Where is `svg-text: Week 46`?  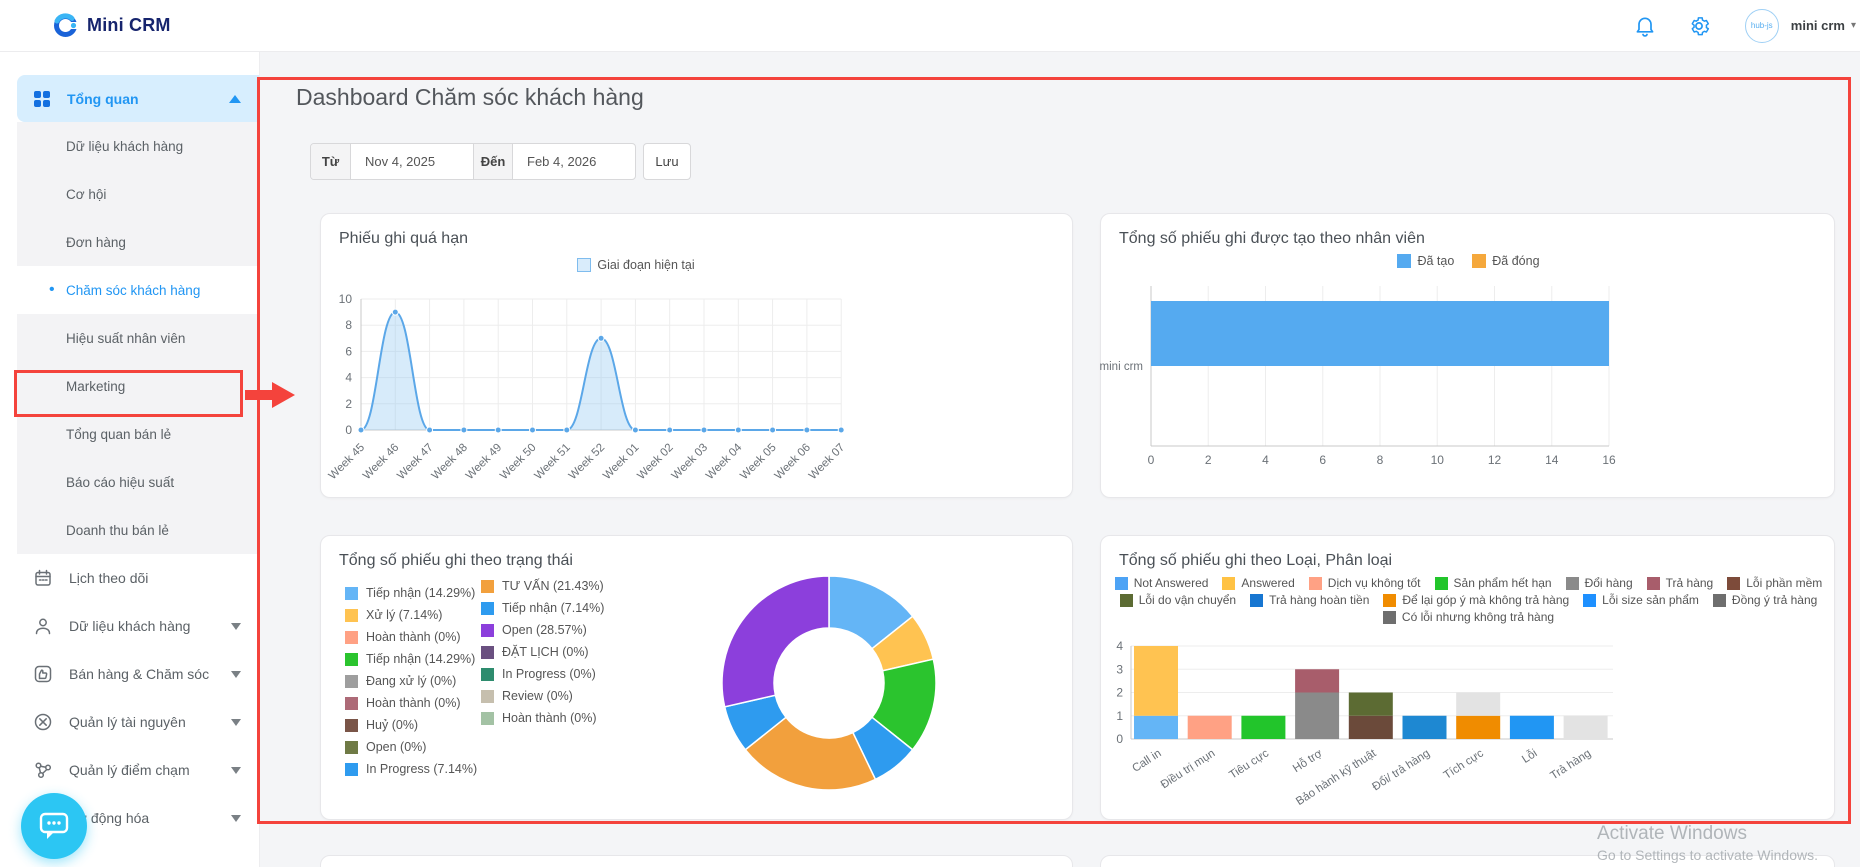 svg-text: Week 46 is located at coordinates (381, 462).